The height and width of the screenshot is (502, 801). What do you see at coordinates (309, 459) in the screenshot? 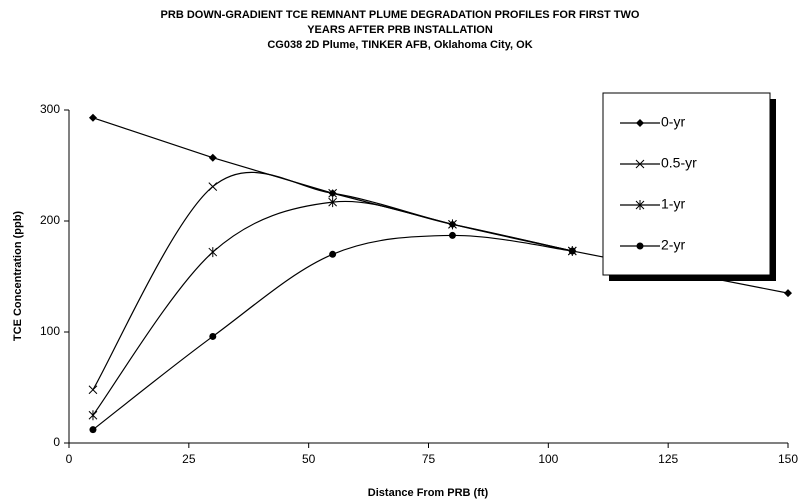
I see `x-tick-label: 50` at bounding box center [309, 459].